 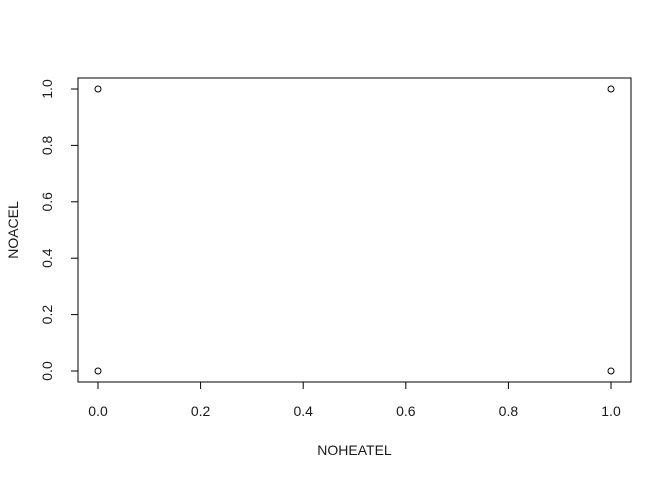 I want to click on y-tick-label: 0.8, so click(x=47, y=145).